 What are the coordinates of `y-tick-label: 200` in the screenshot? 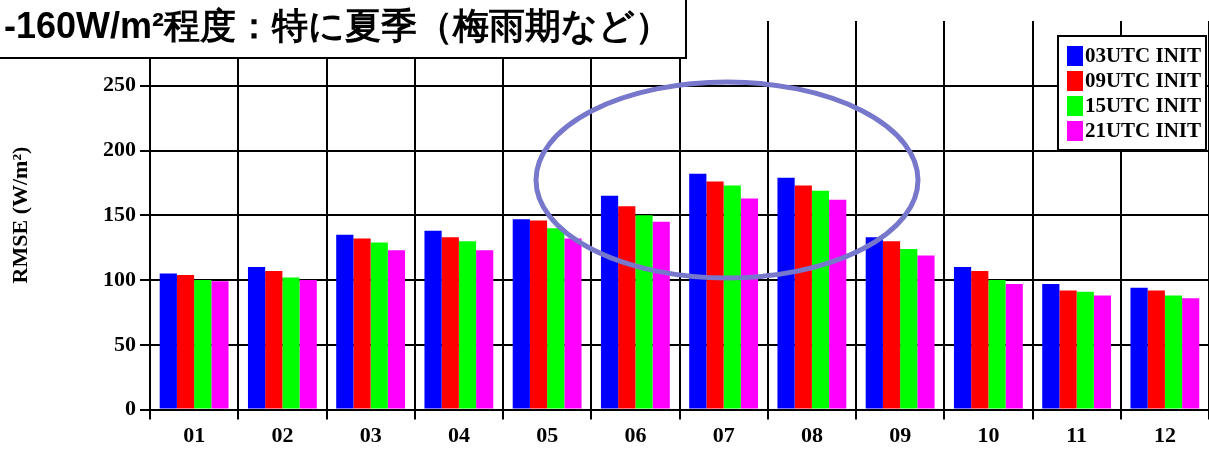 It's located at (119, 149).